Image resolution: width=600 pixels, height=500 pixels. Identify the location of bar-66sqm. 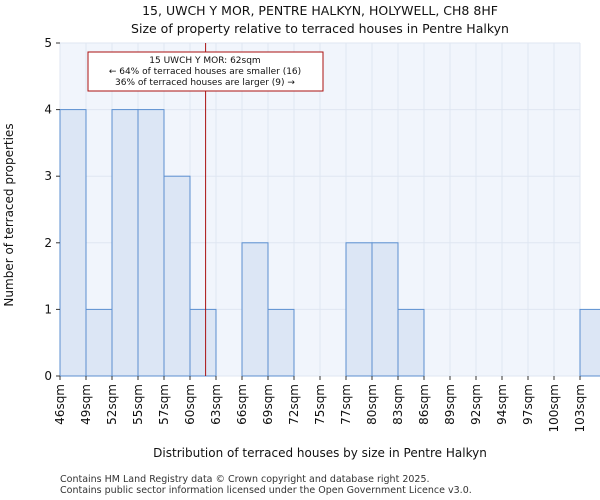
(255, 309).